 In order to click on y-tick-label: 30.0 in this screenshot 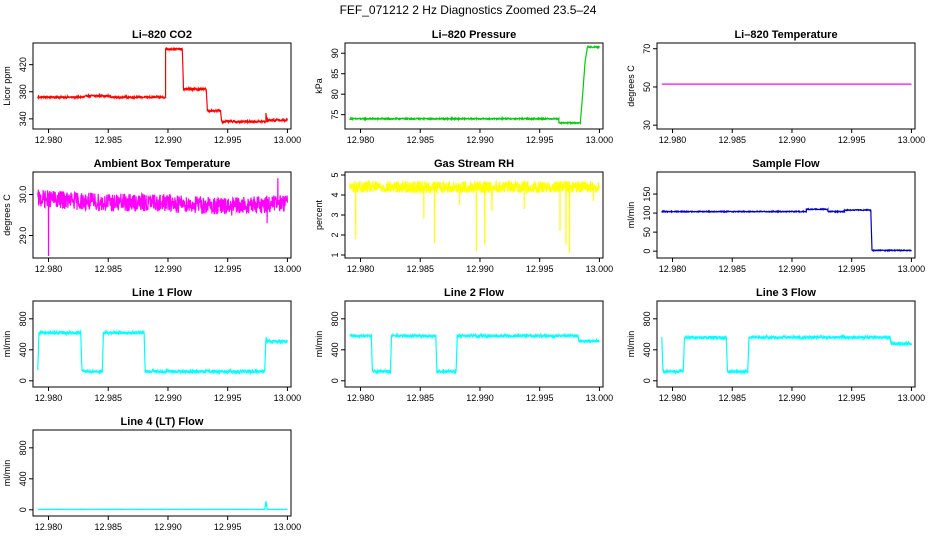, I will do `click(23, 195)`.